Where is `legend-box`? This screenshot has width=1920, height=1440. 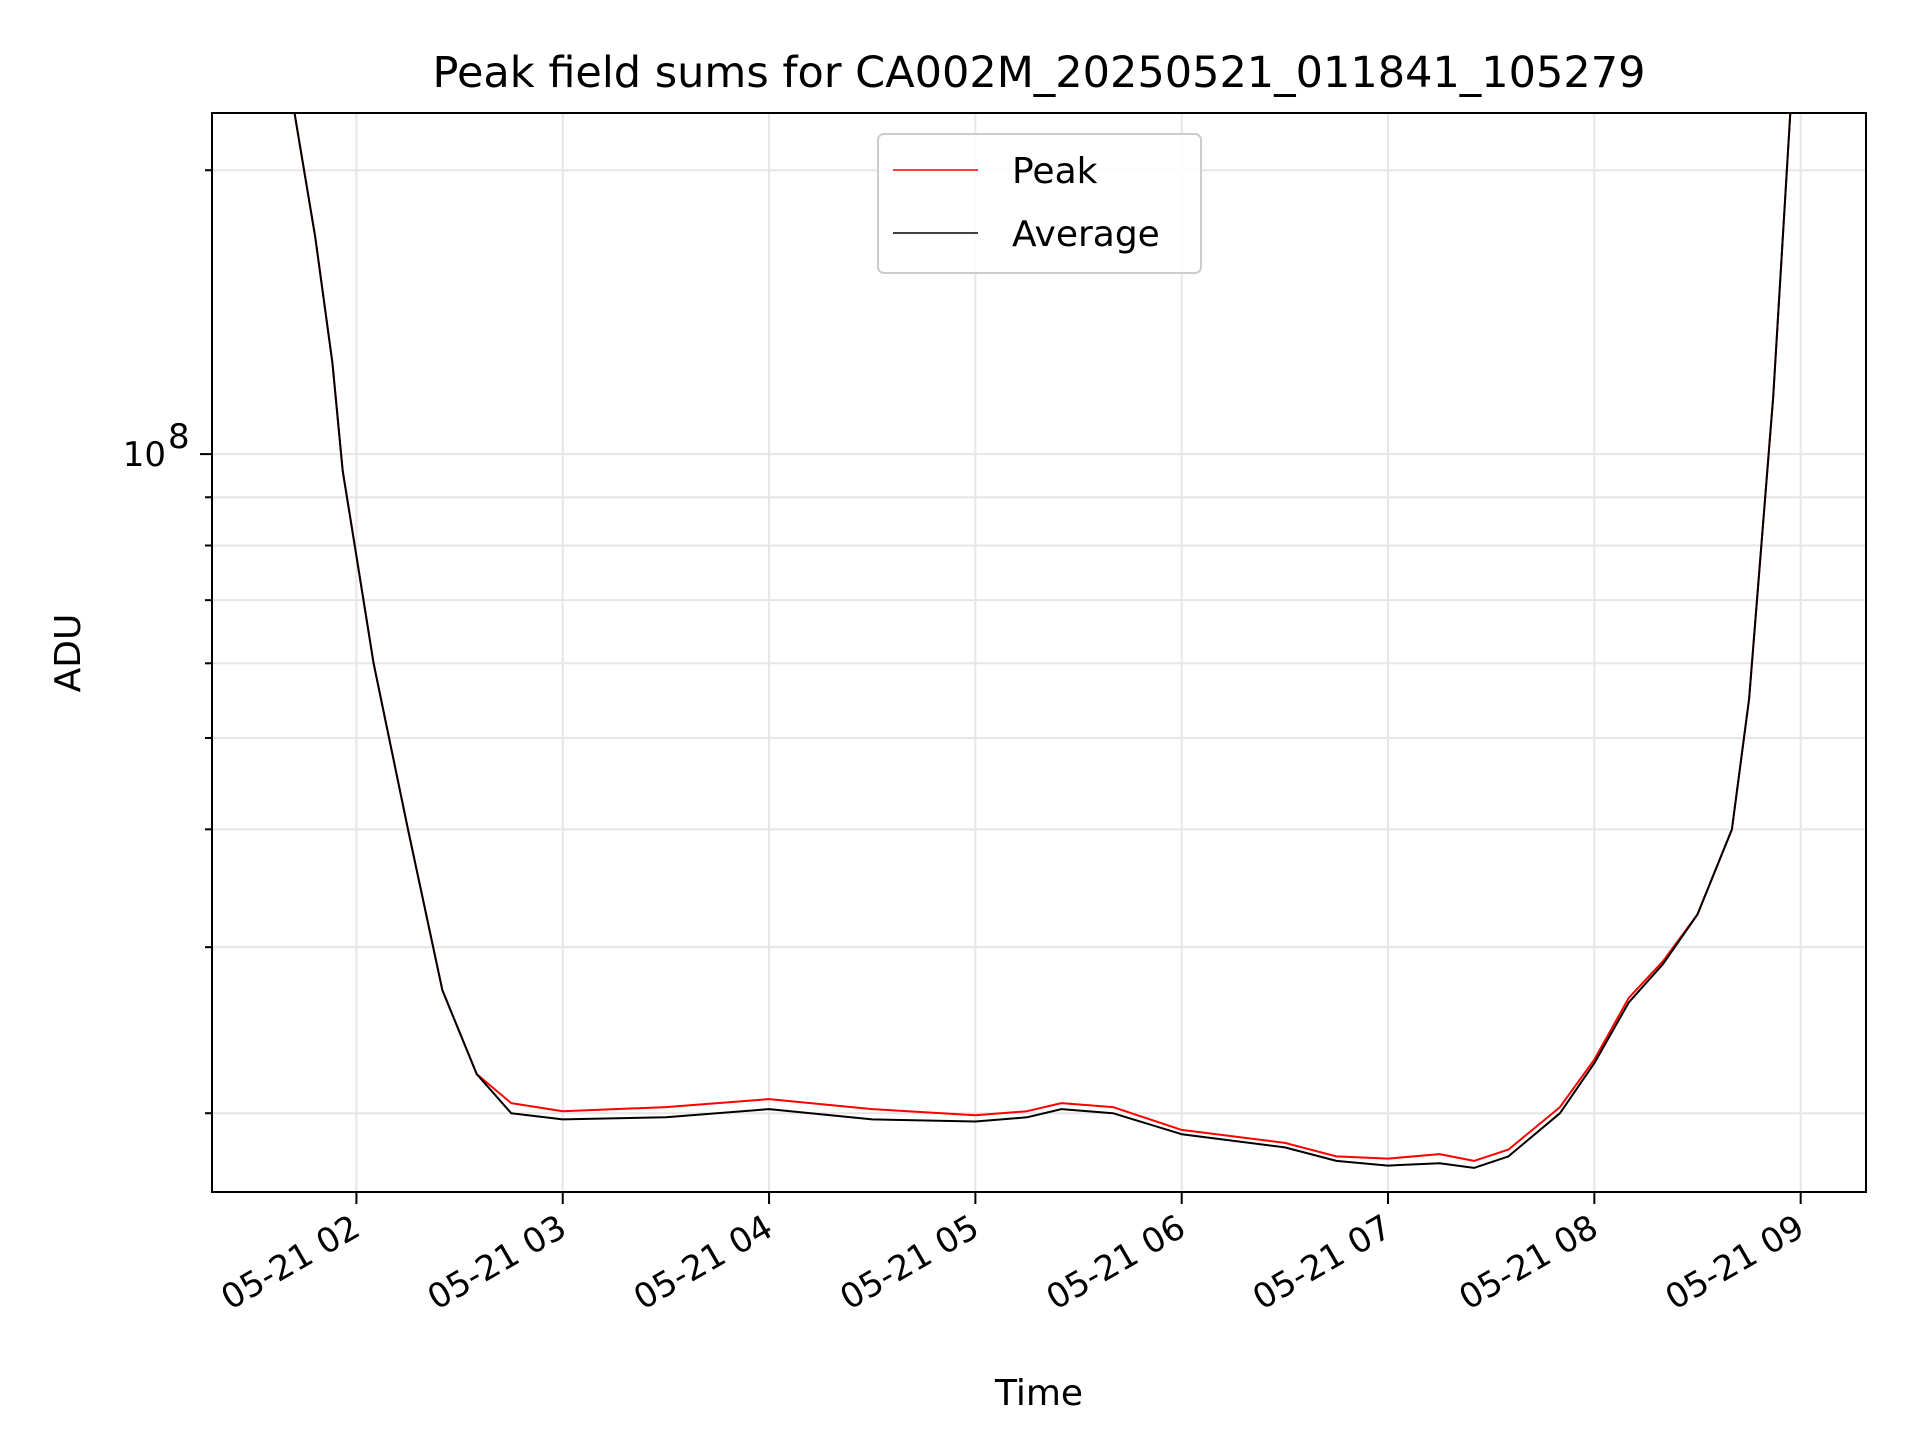
legend-box is located at coordinates (1039, 203).